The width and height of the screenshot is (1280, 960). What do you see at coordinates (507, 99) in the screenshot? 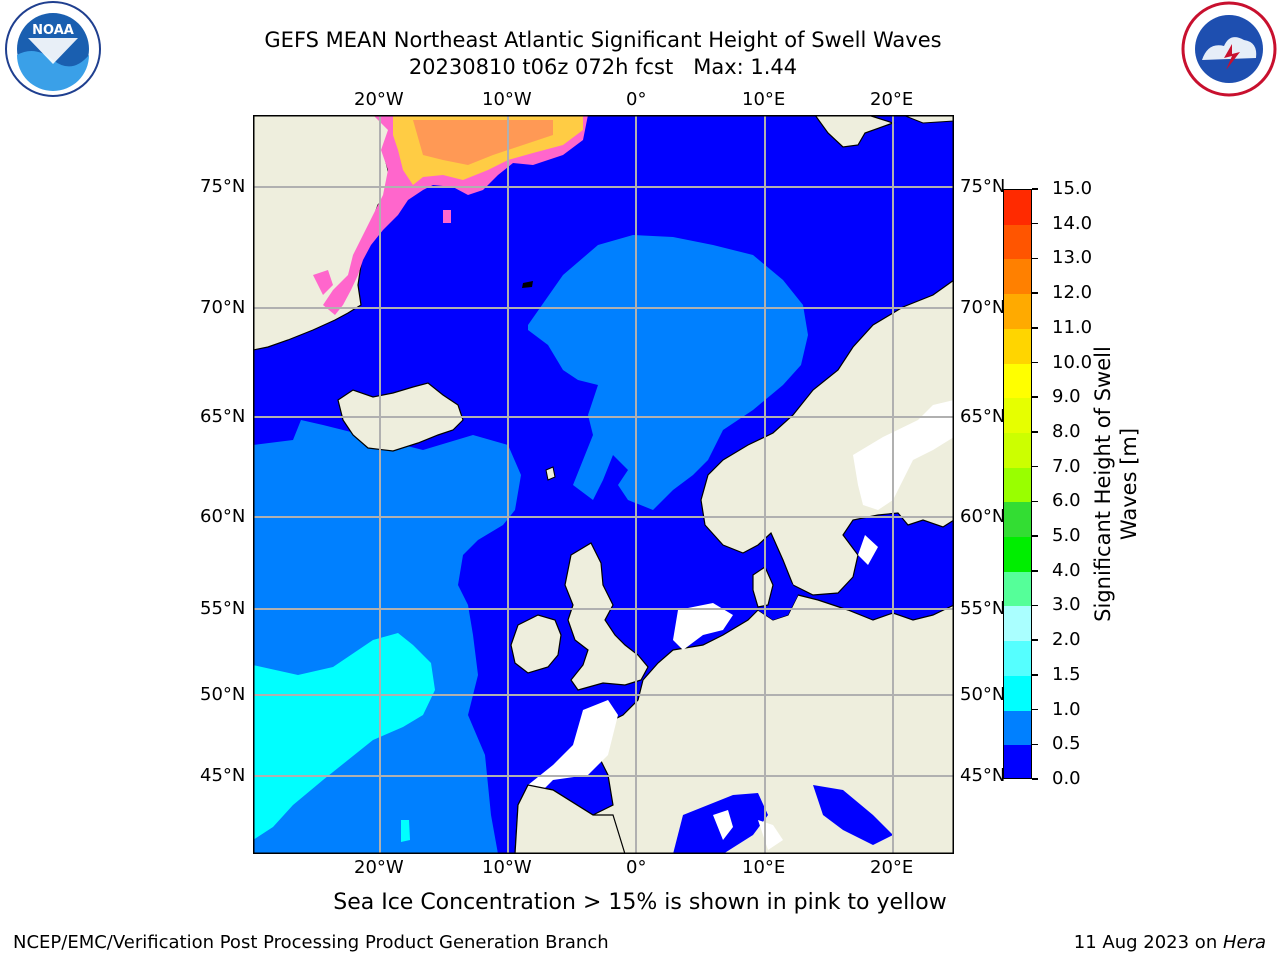
I see `lon-label-top-10w: 10°W` at bounding box center [507, 99].